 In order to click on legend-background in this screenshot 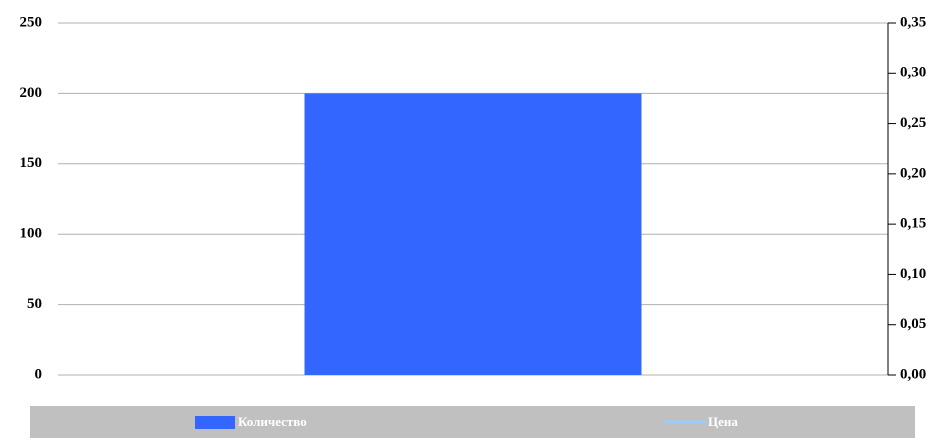, I will do `click(472, 422)`.